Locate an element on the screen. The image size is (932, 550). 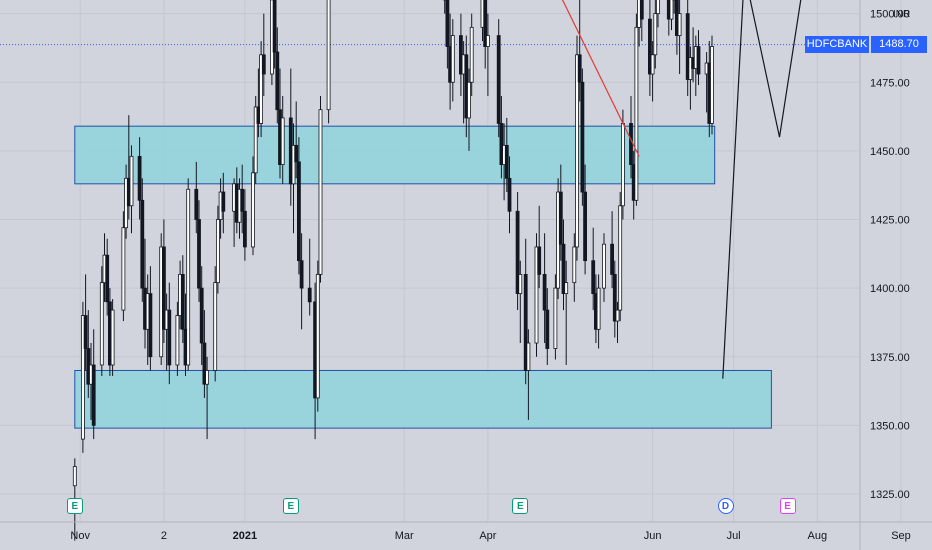
y-tick-label: 1325.00 is located at coordinates (890, 495).